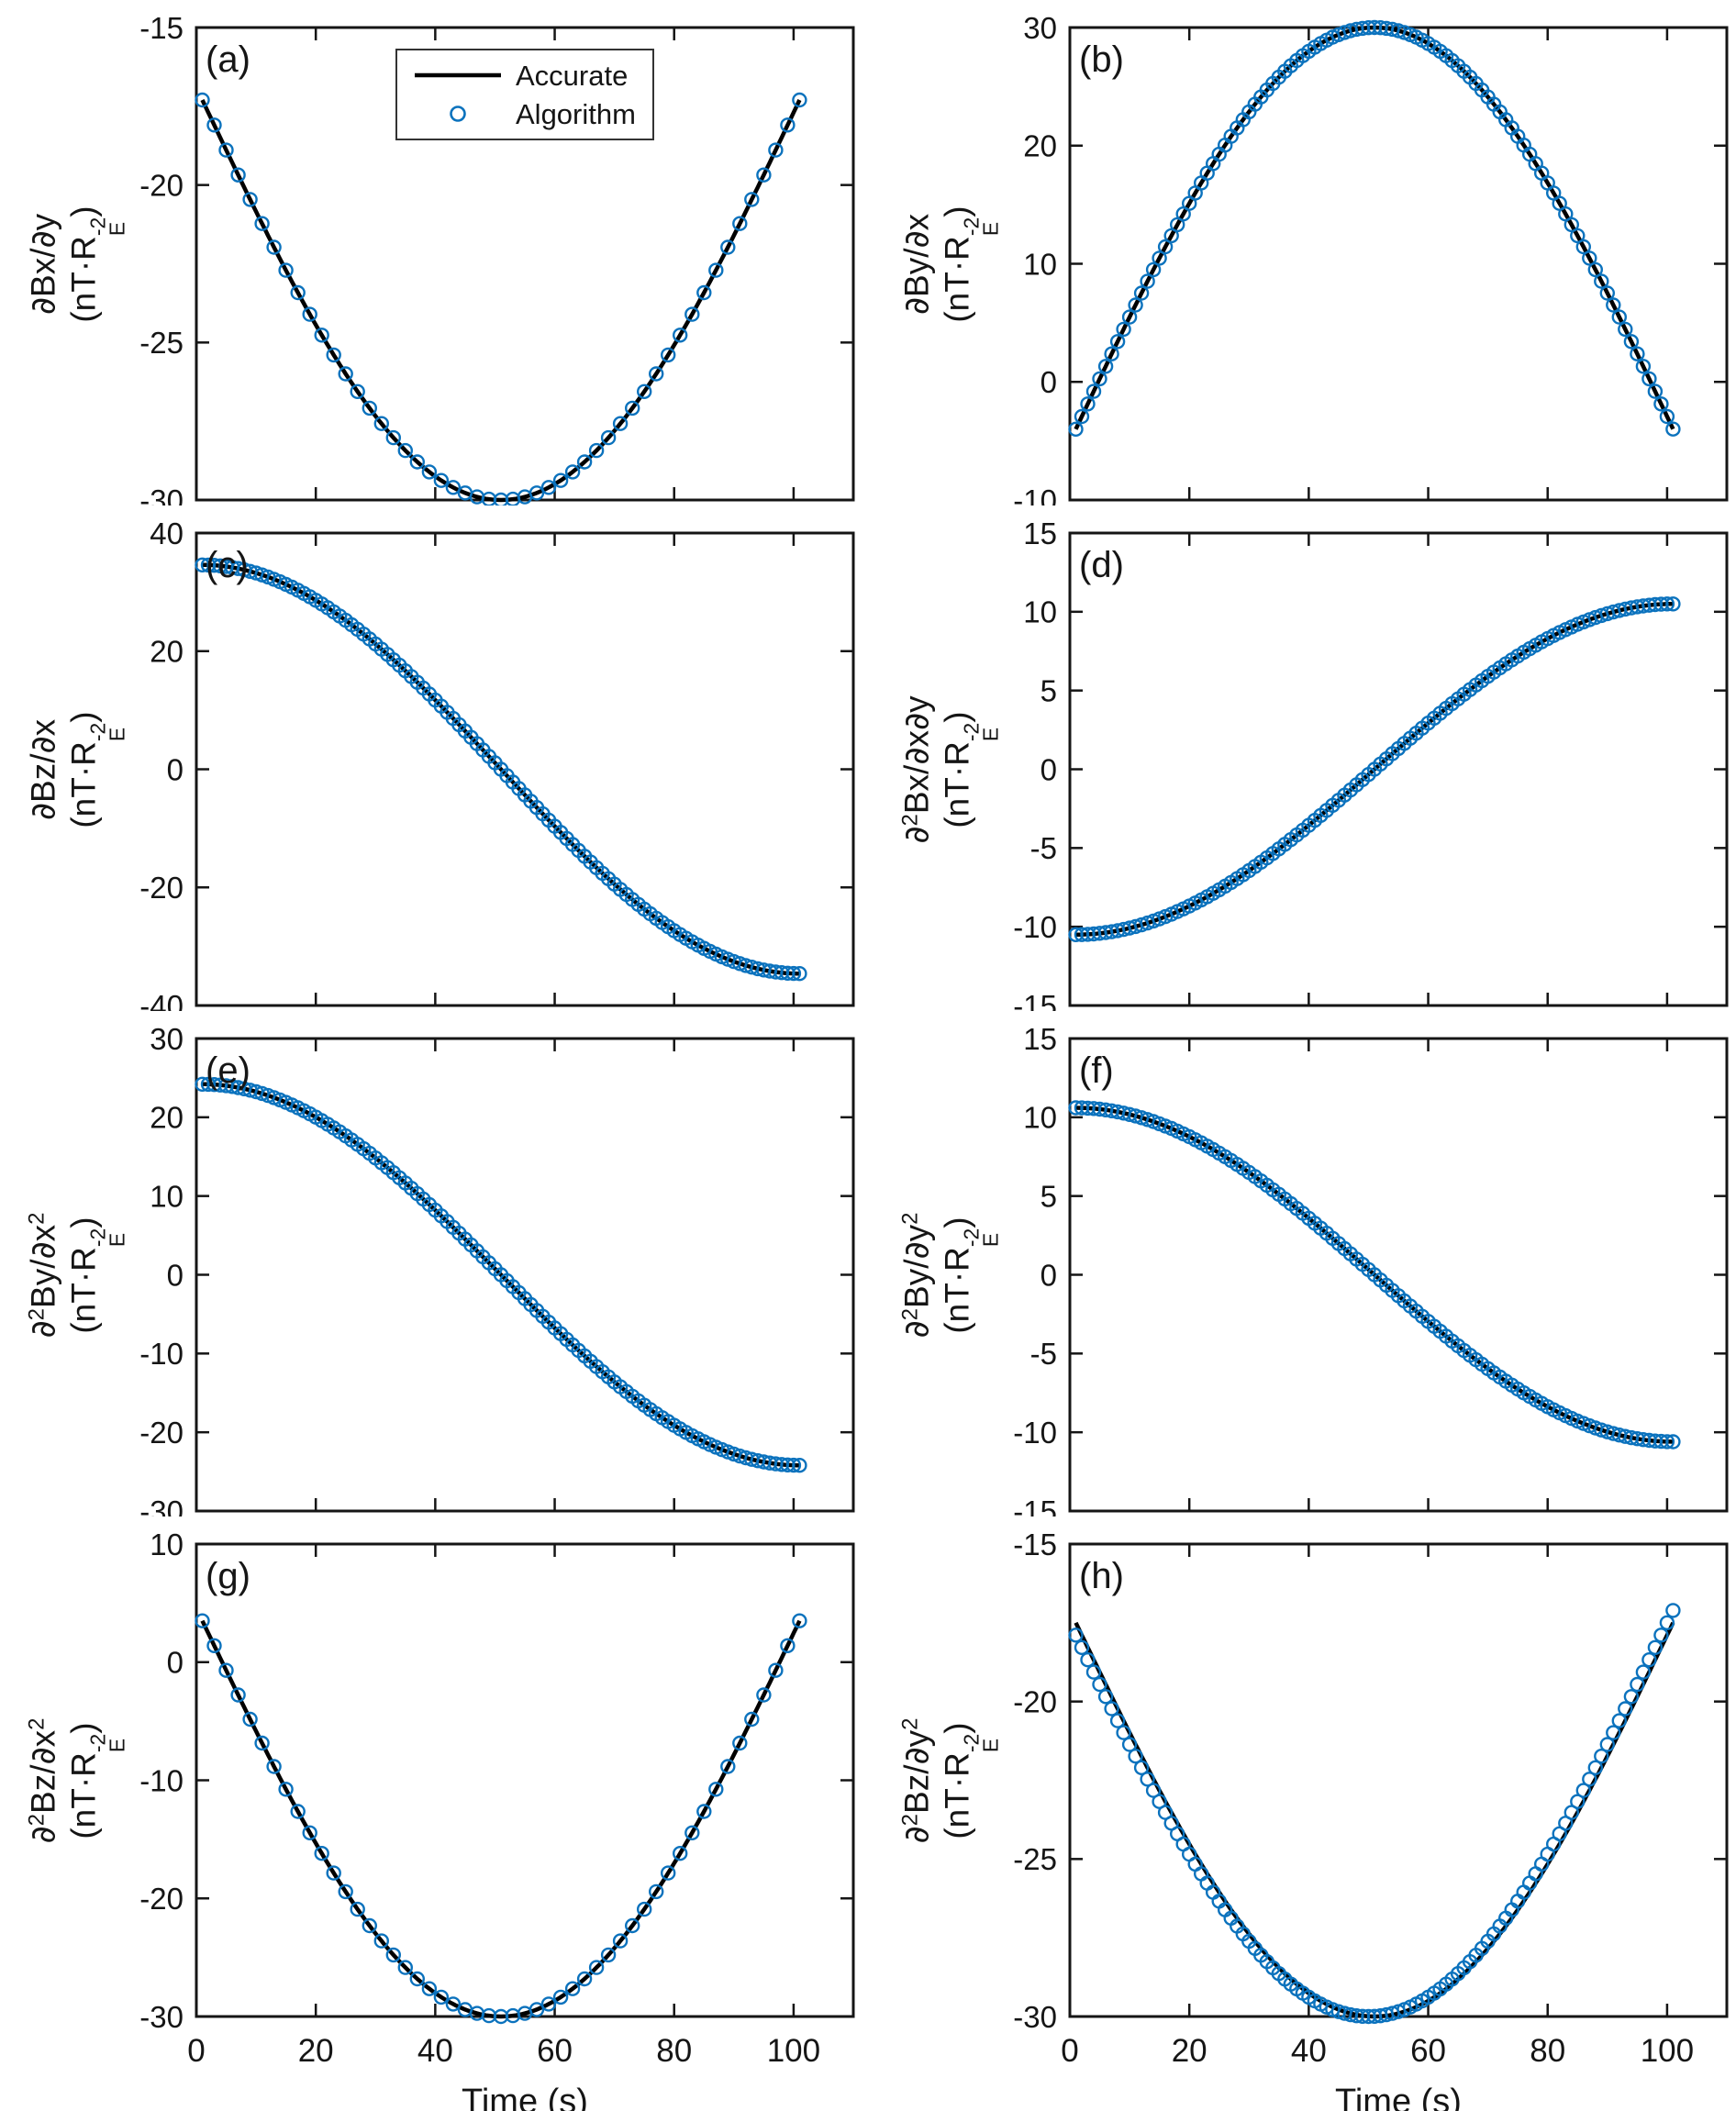 This screenshot has width=1736, height=2111. I want to click on panel-d: 15 10 5 0 -5 -10 -15 (d) ∂2Bx/∂x∂y (nT·R -2 E), so click(1302, 758).